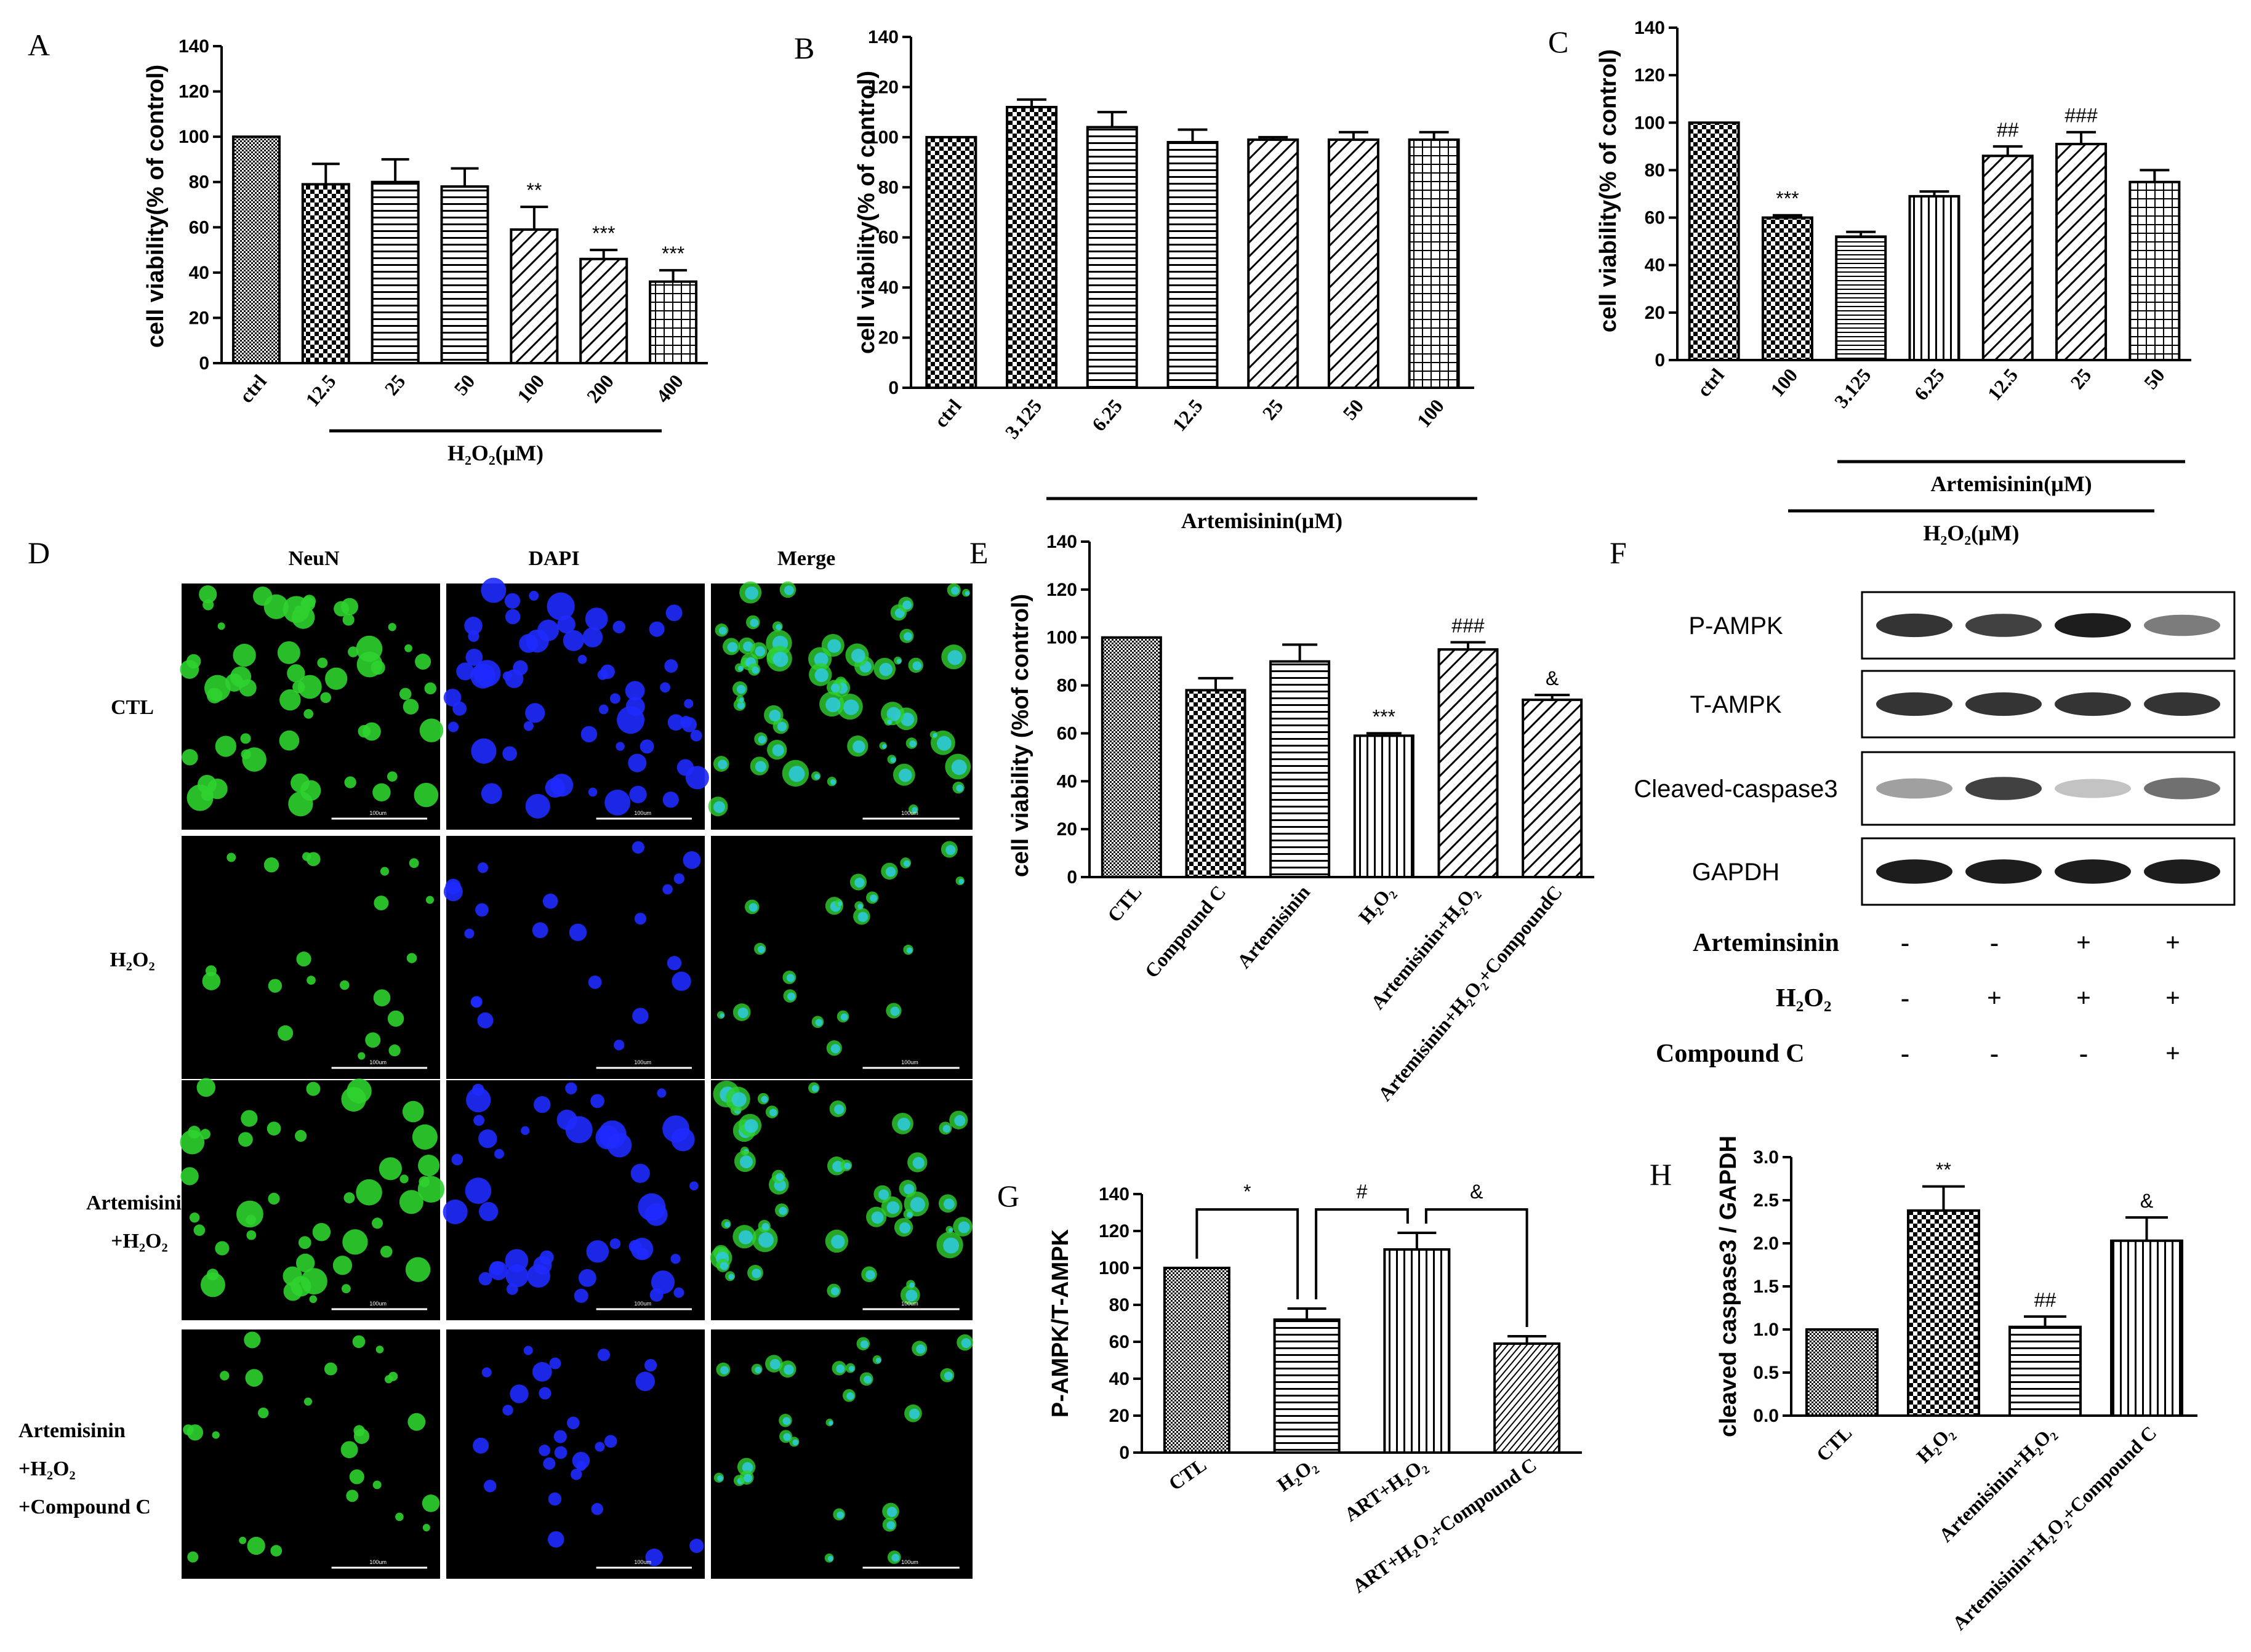  Describe the element at coordinates (574, 1200) in the screenshot. I see `micrograph-r2-c1: 100um` at that location.